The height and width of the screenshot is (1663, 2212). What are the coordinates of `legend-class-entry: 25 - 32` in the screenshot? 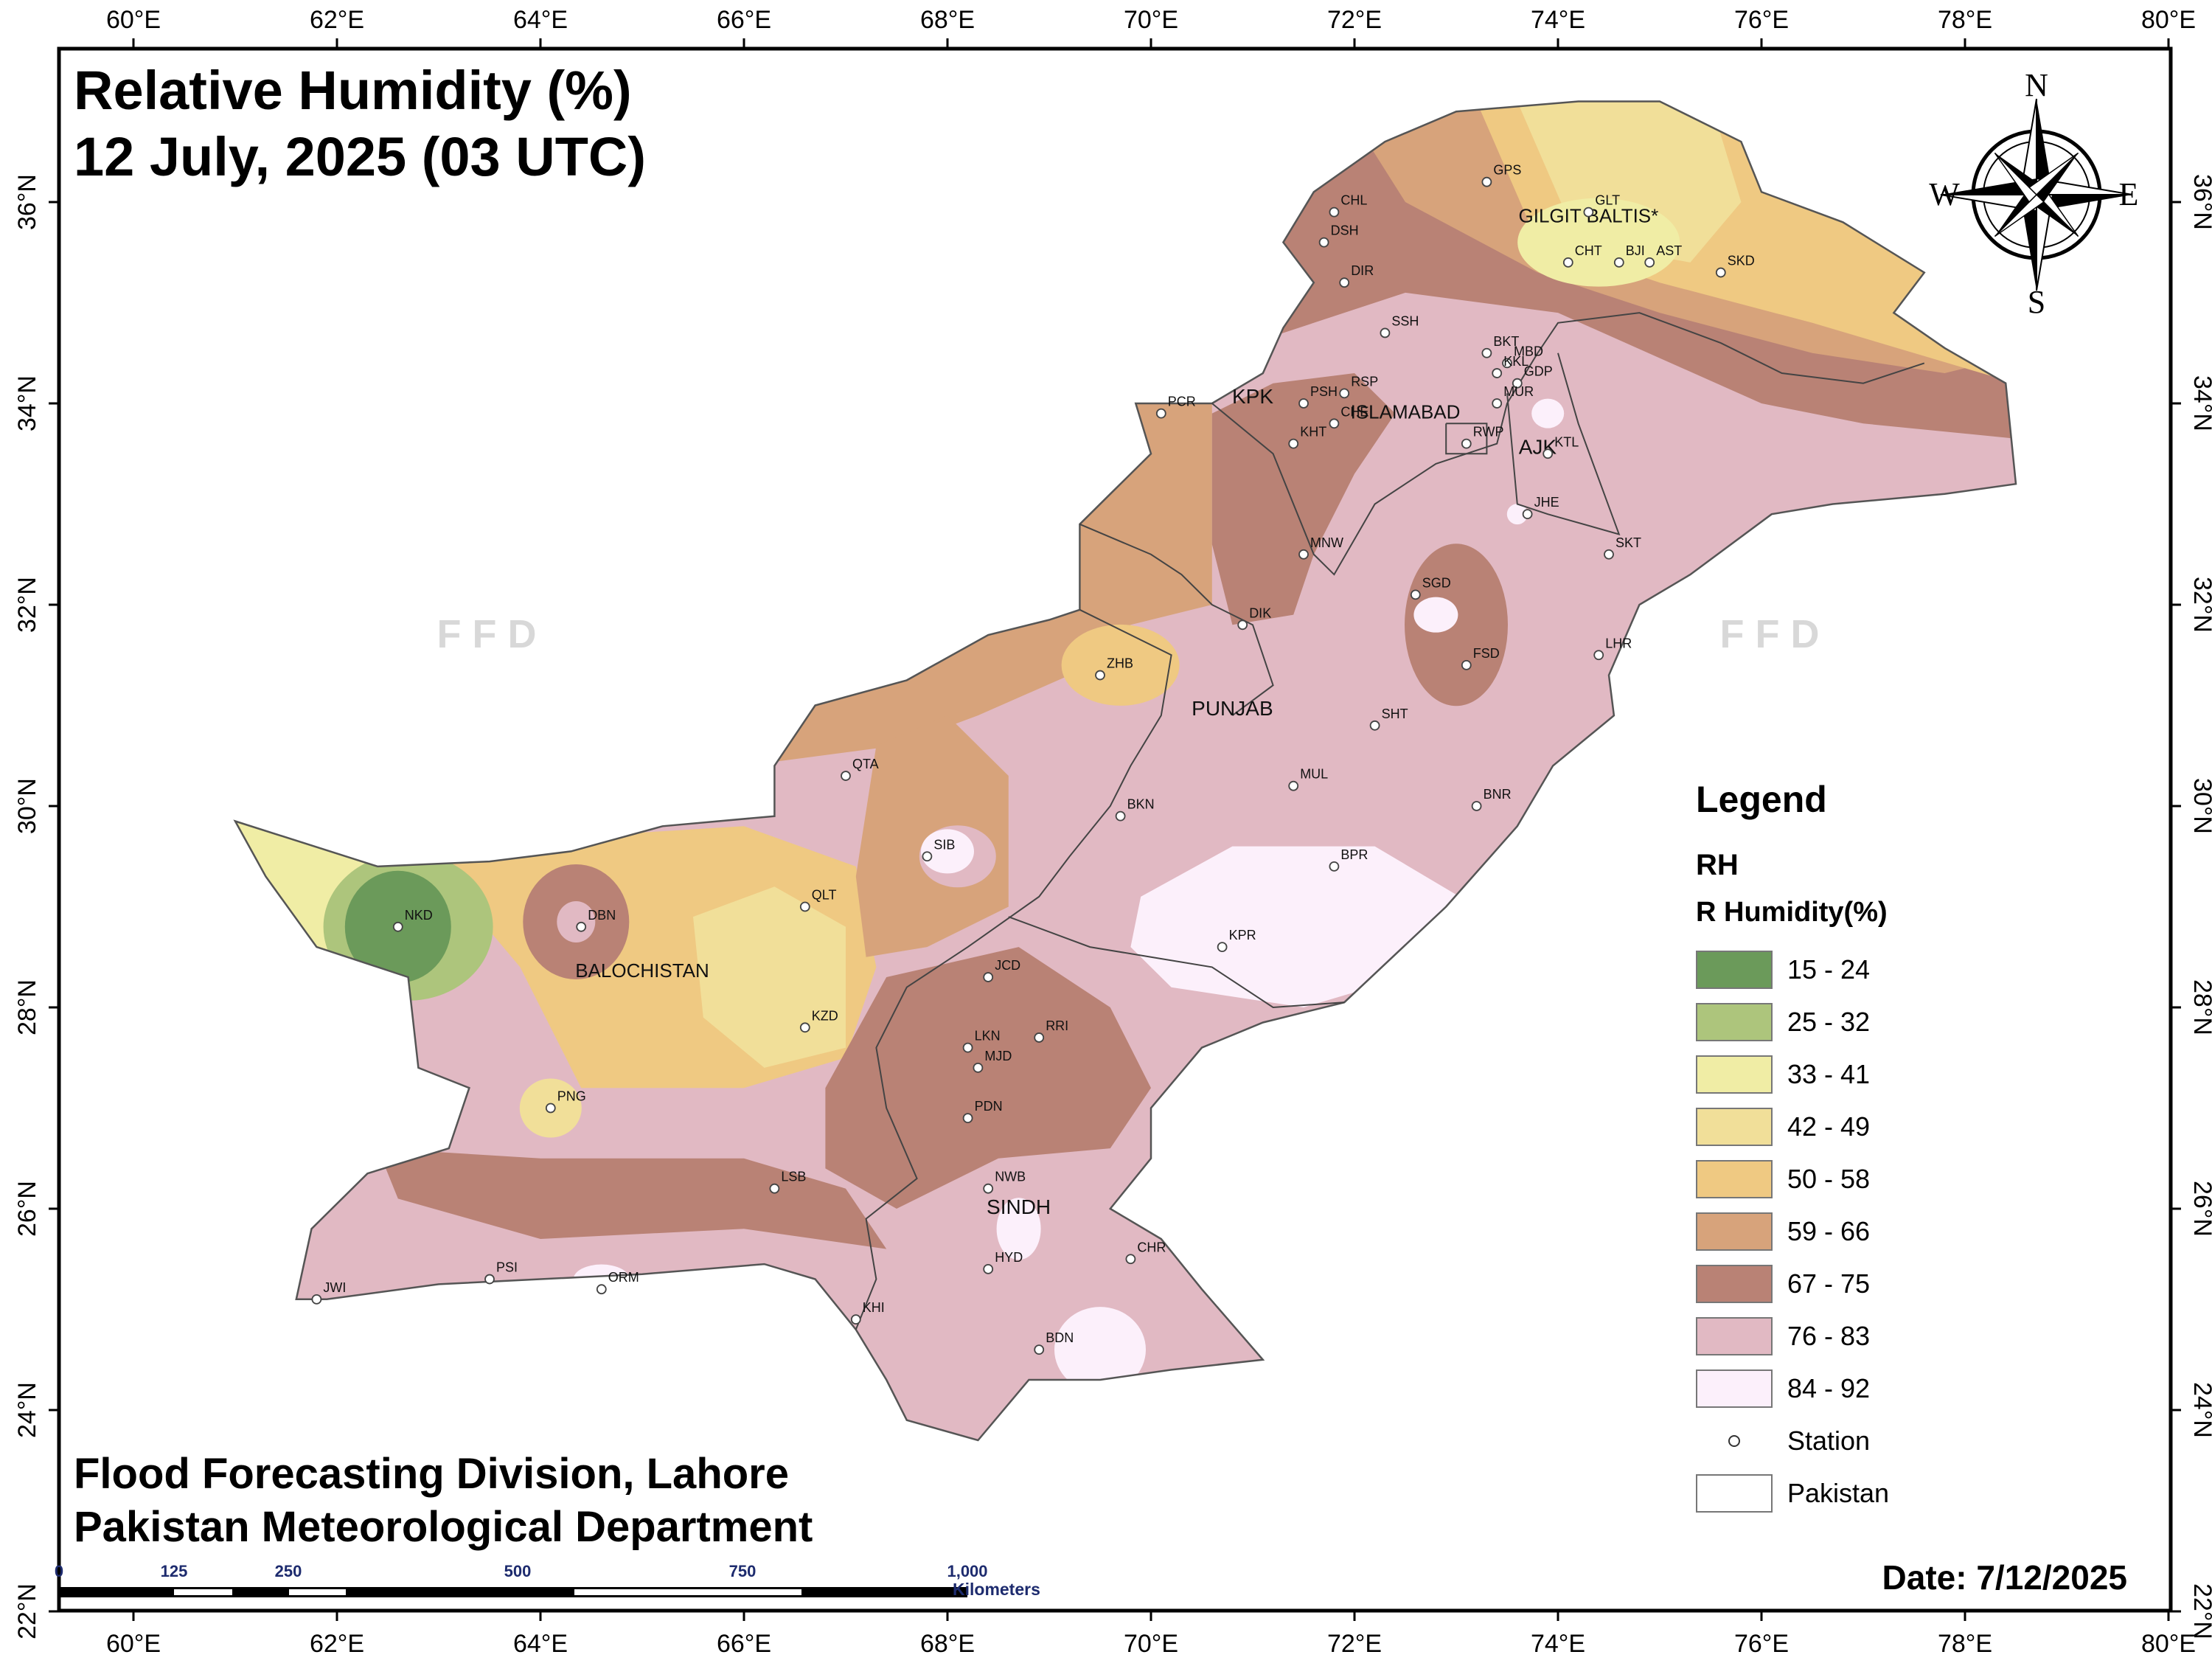 It's located at (1836, 1022).